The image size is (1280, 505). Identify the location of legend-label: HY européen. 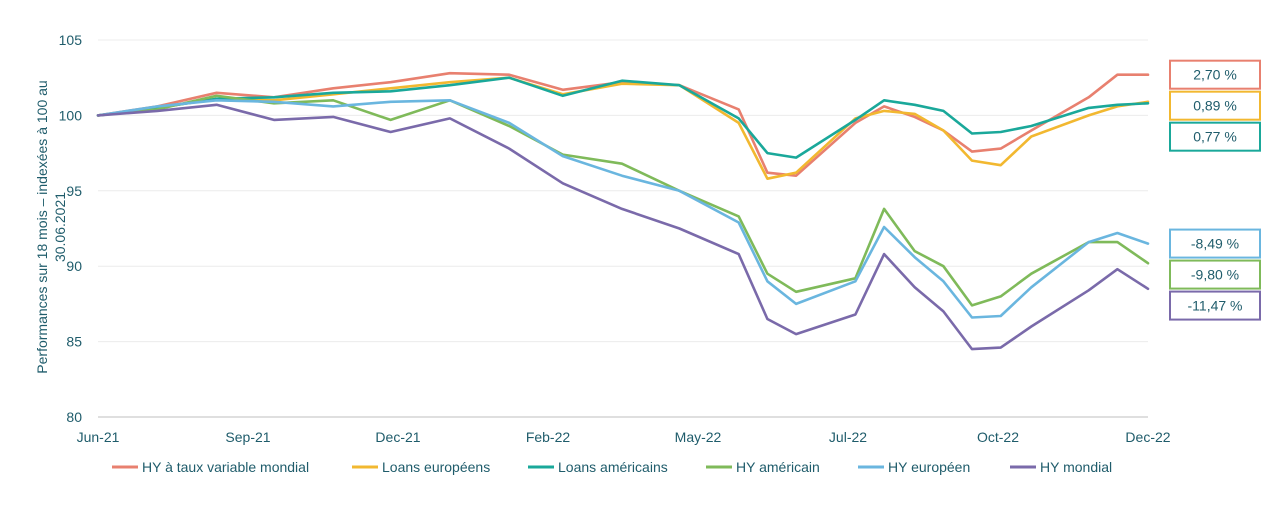
(929, 467).